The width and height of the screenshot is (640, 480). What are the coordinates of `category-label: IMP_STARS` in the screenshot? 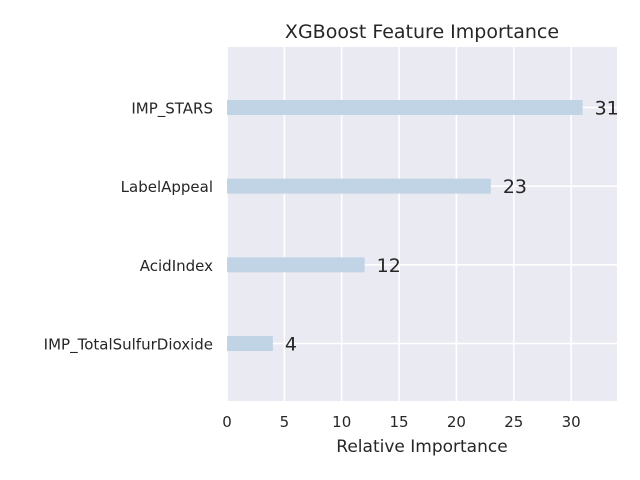 It's located at (172, 109).